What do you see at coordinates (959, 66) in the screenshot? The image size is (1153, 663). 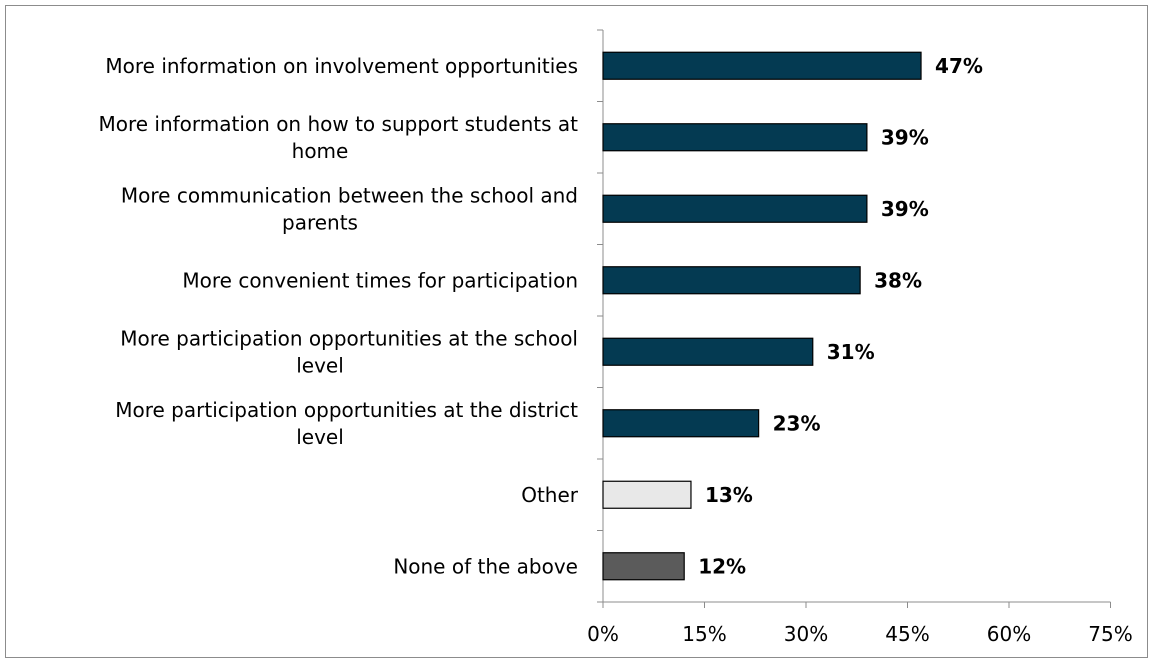 I see `data-label: 47%` at bounding box center [959, 66].